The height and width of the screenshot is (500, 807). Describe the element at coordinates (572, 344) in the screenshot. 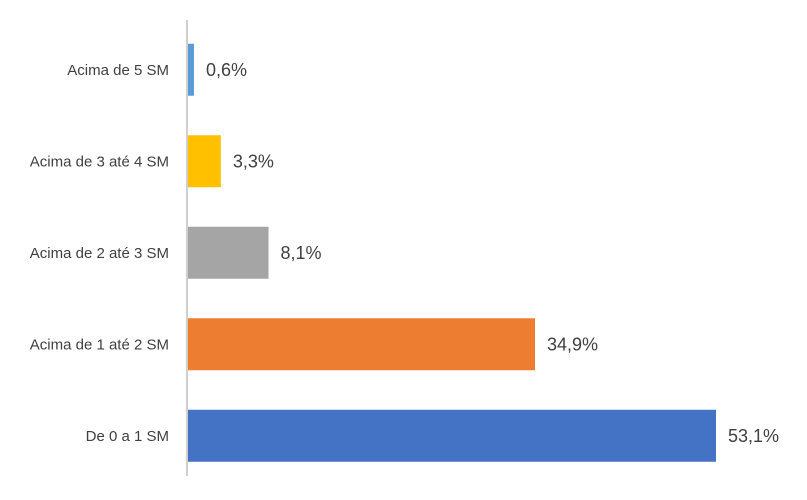

I see `value-label-3: 34,9%` at that location.